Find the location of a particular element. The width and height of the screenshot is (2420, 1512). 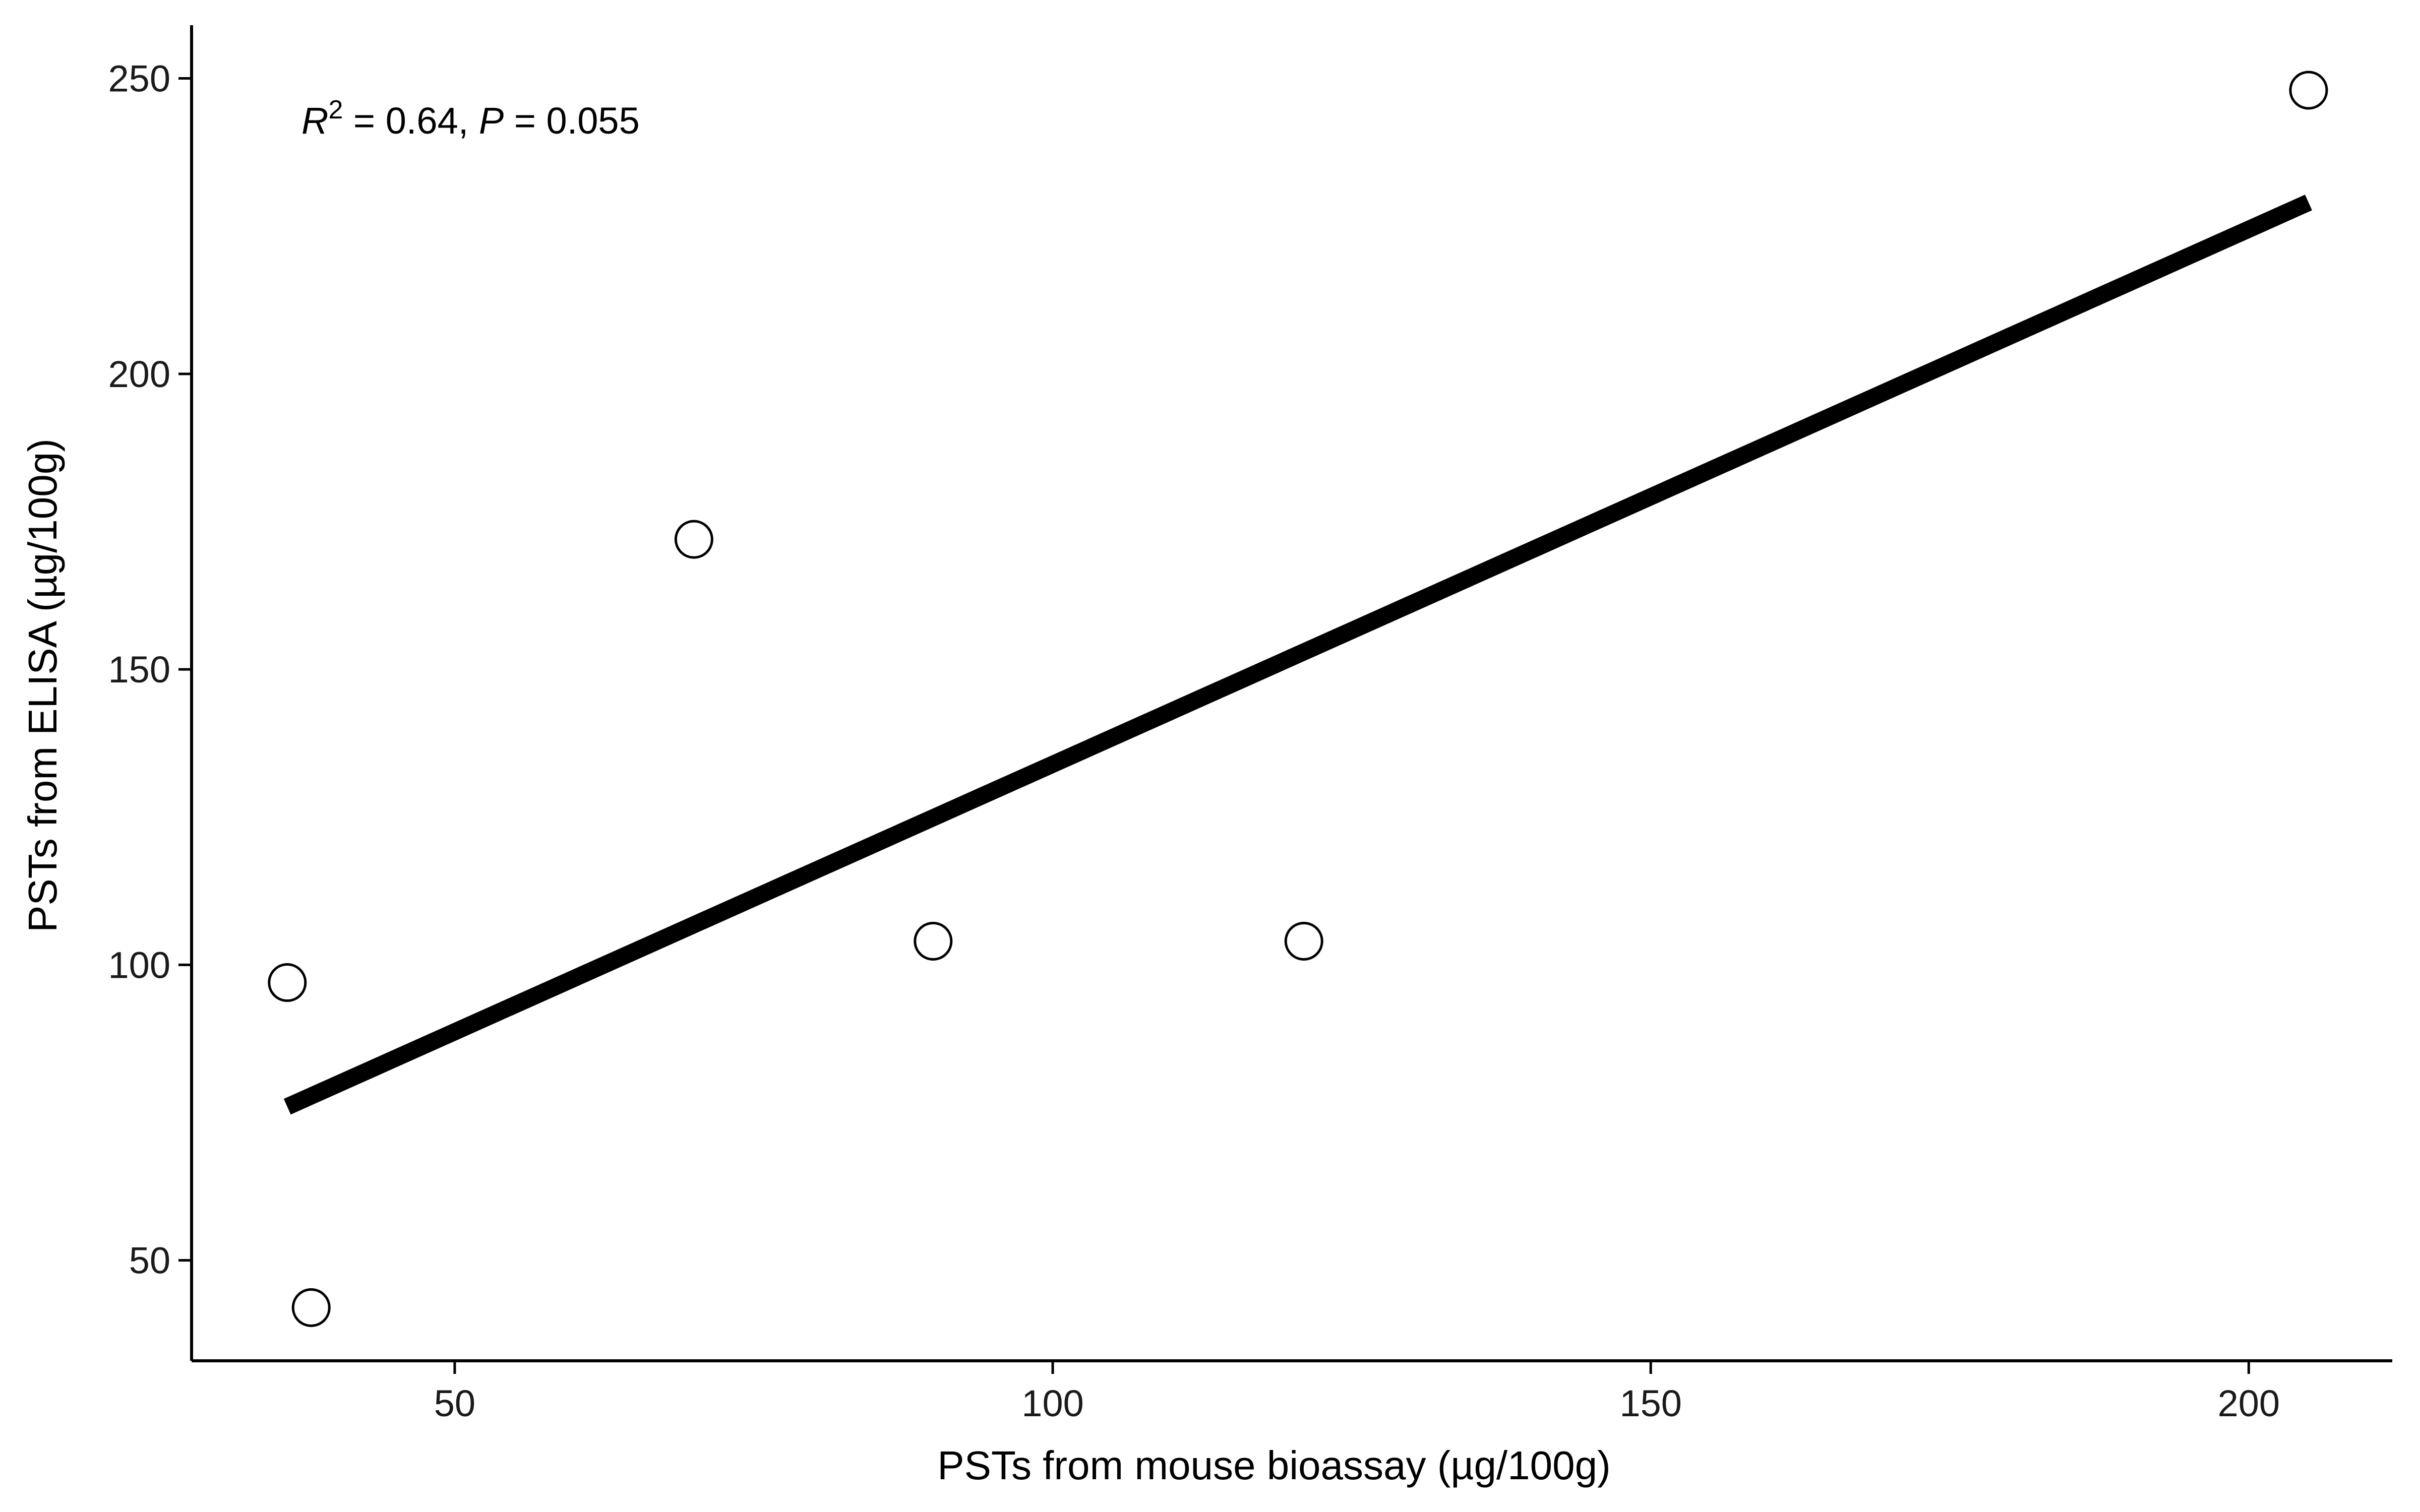

r-squared-exponent: 2 is located at coordinates (335, 109).